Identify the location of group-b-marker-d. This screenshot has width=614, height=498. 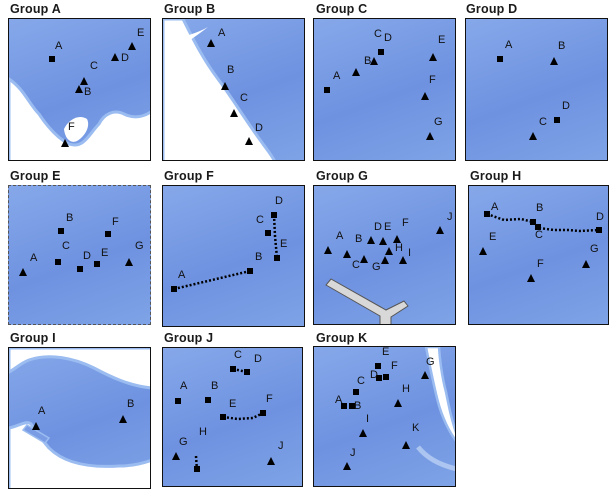
(249, 141).